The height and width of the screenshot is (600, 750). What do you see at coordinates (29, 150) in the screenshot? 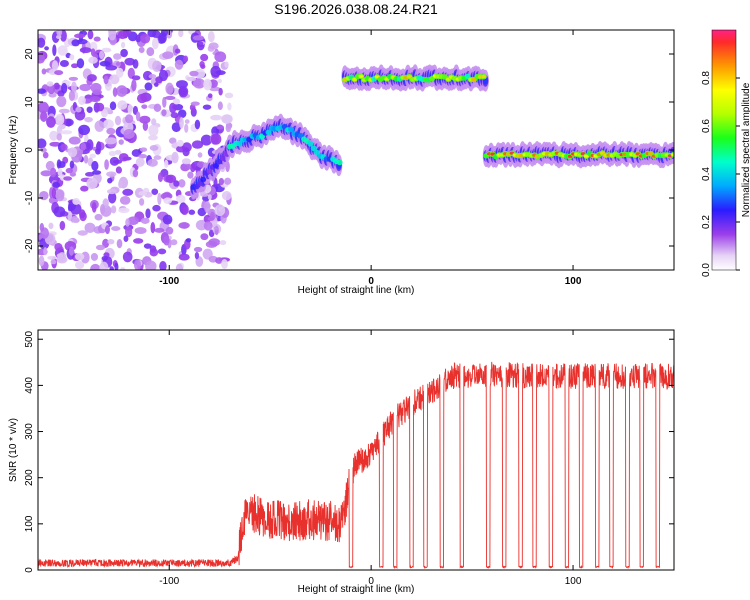
I see `y-tick-label: 0` at bounding box center [29, 150].